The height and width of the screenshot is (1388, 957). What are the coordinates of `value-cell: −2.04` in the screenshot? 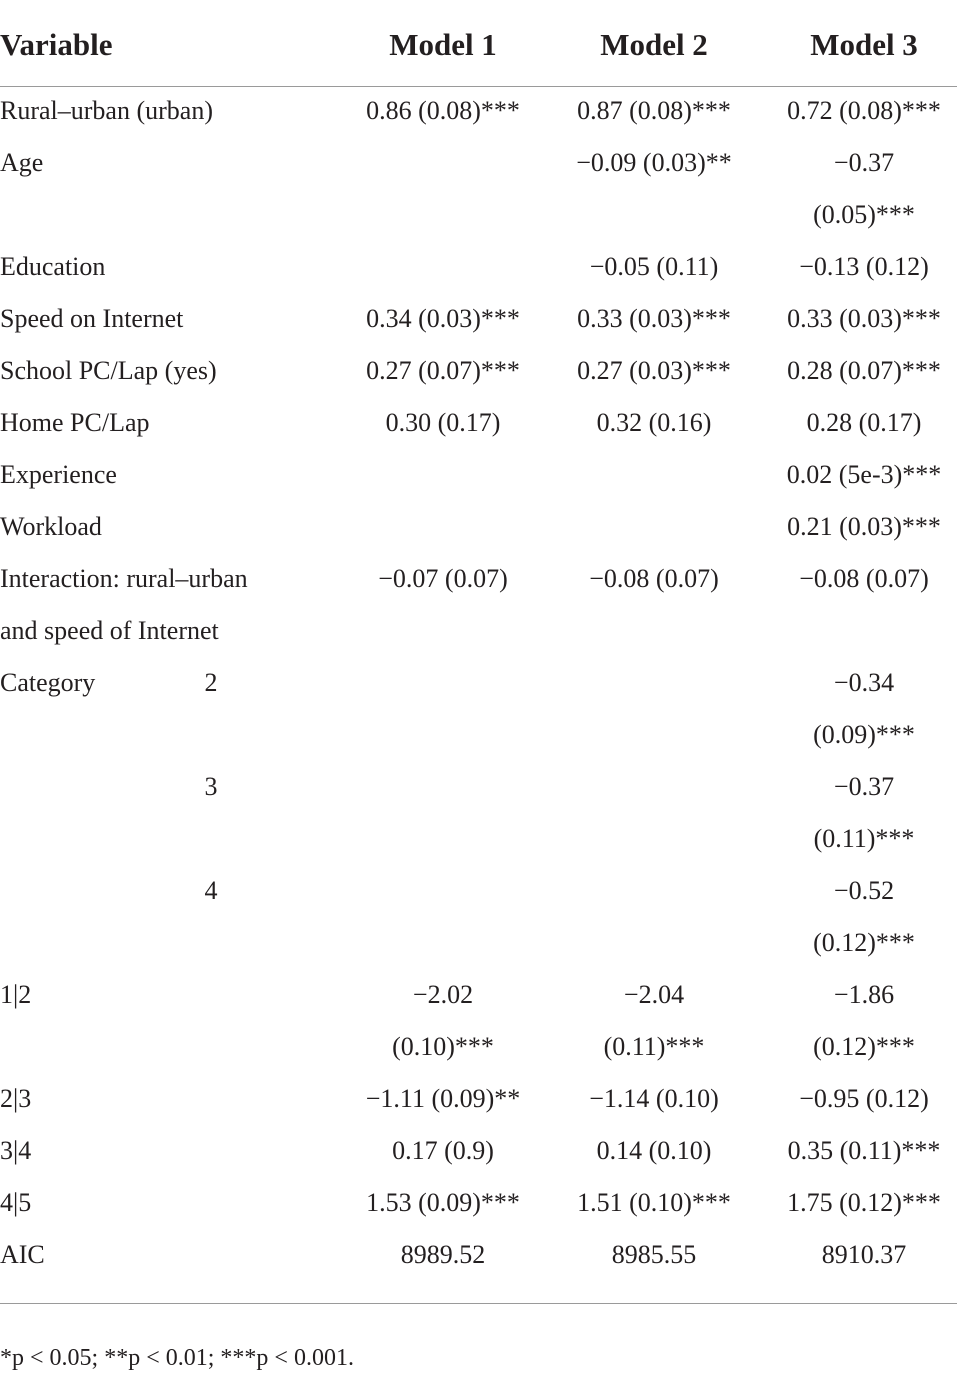 It's located at (654, 994).